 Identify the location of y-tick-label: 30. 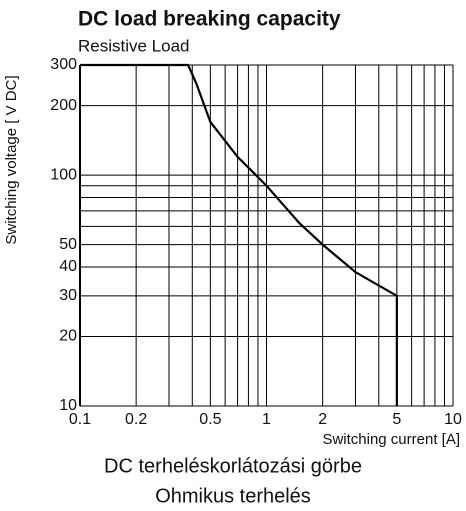
(68, 295).